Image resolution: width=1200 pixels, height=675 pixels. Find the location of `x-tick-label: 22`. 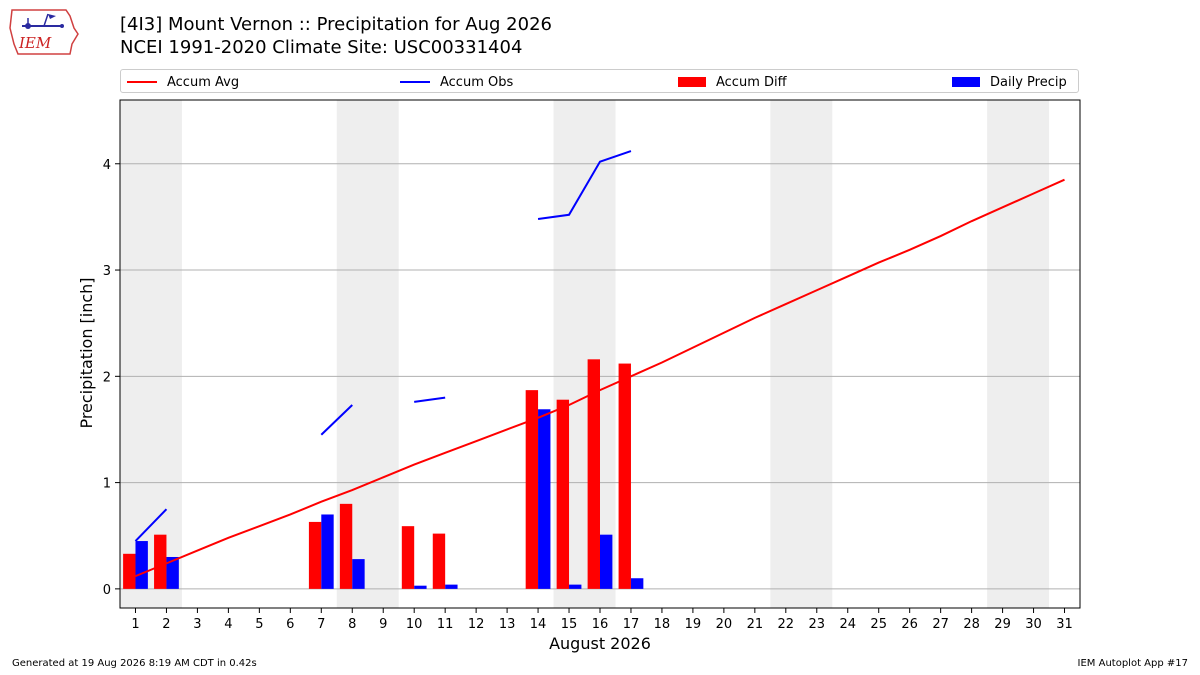

x-tick-label: 22 is located at coordinates (786, 624).